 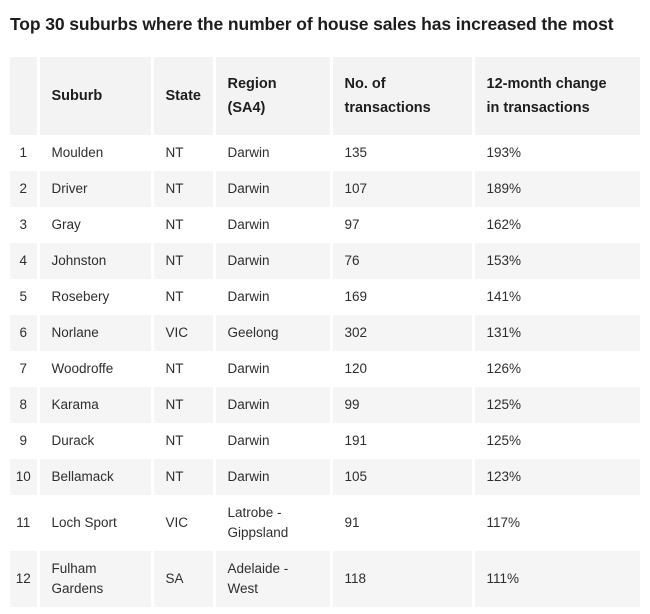 I want to click on cell-suburb: Durack, so click(x=94, y=441).